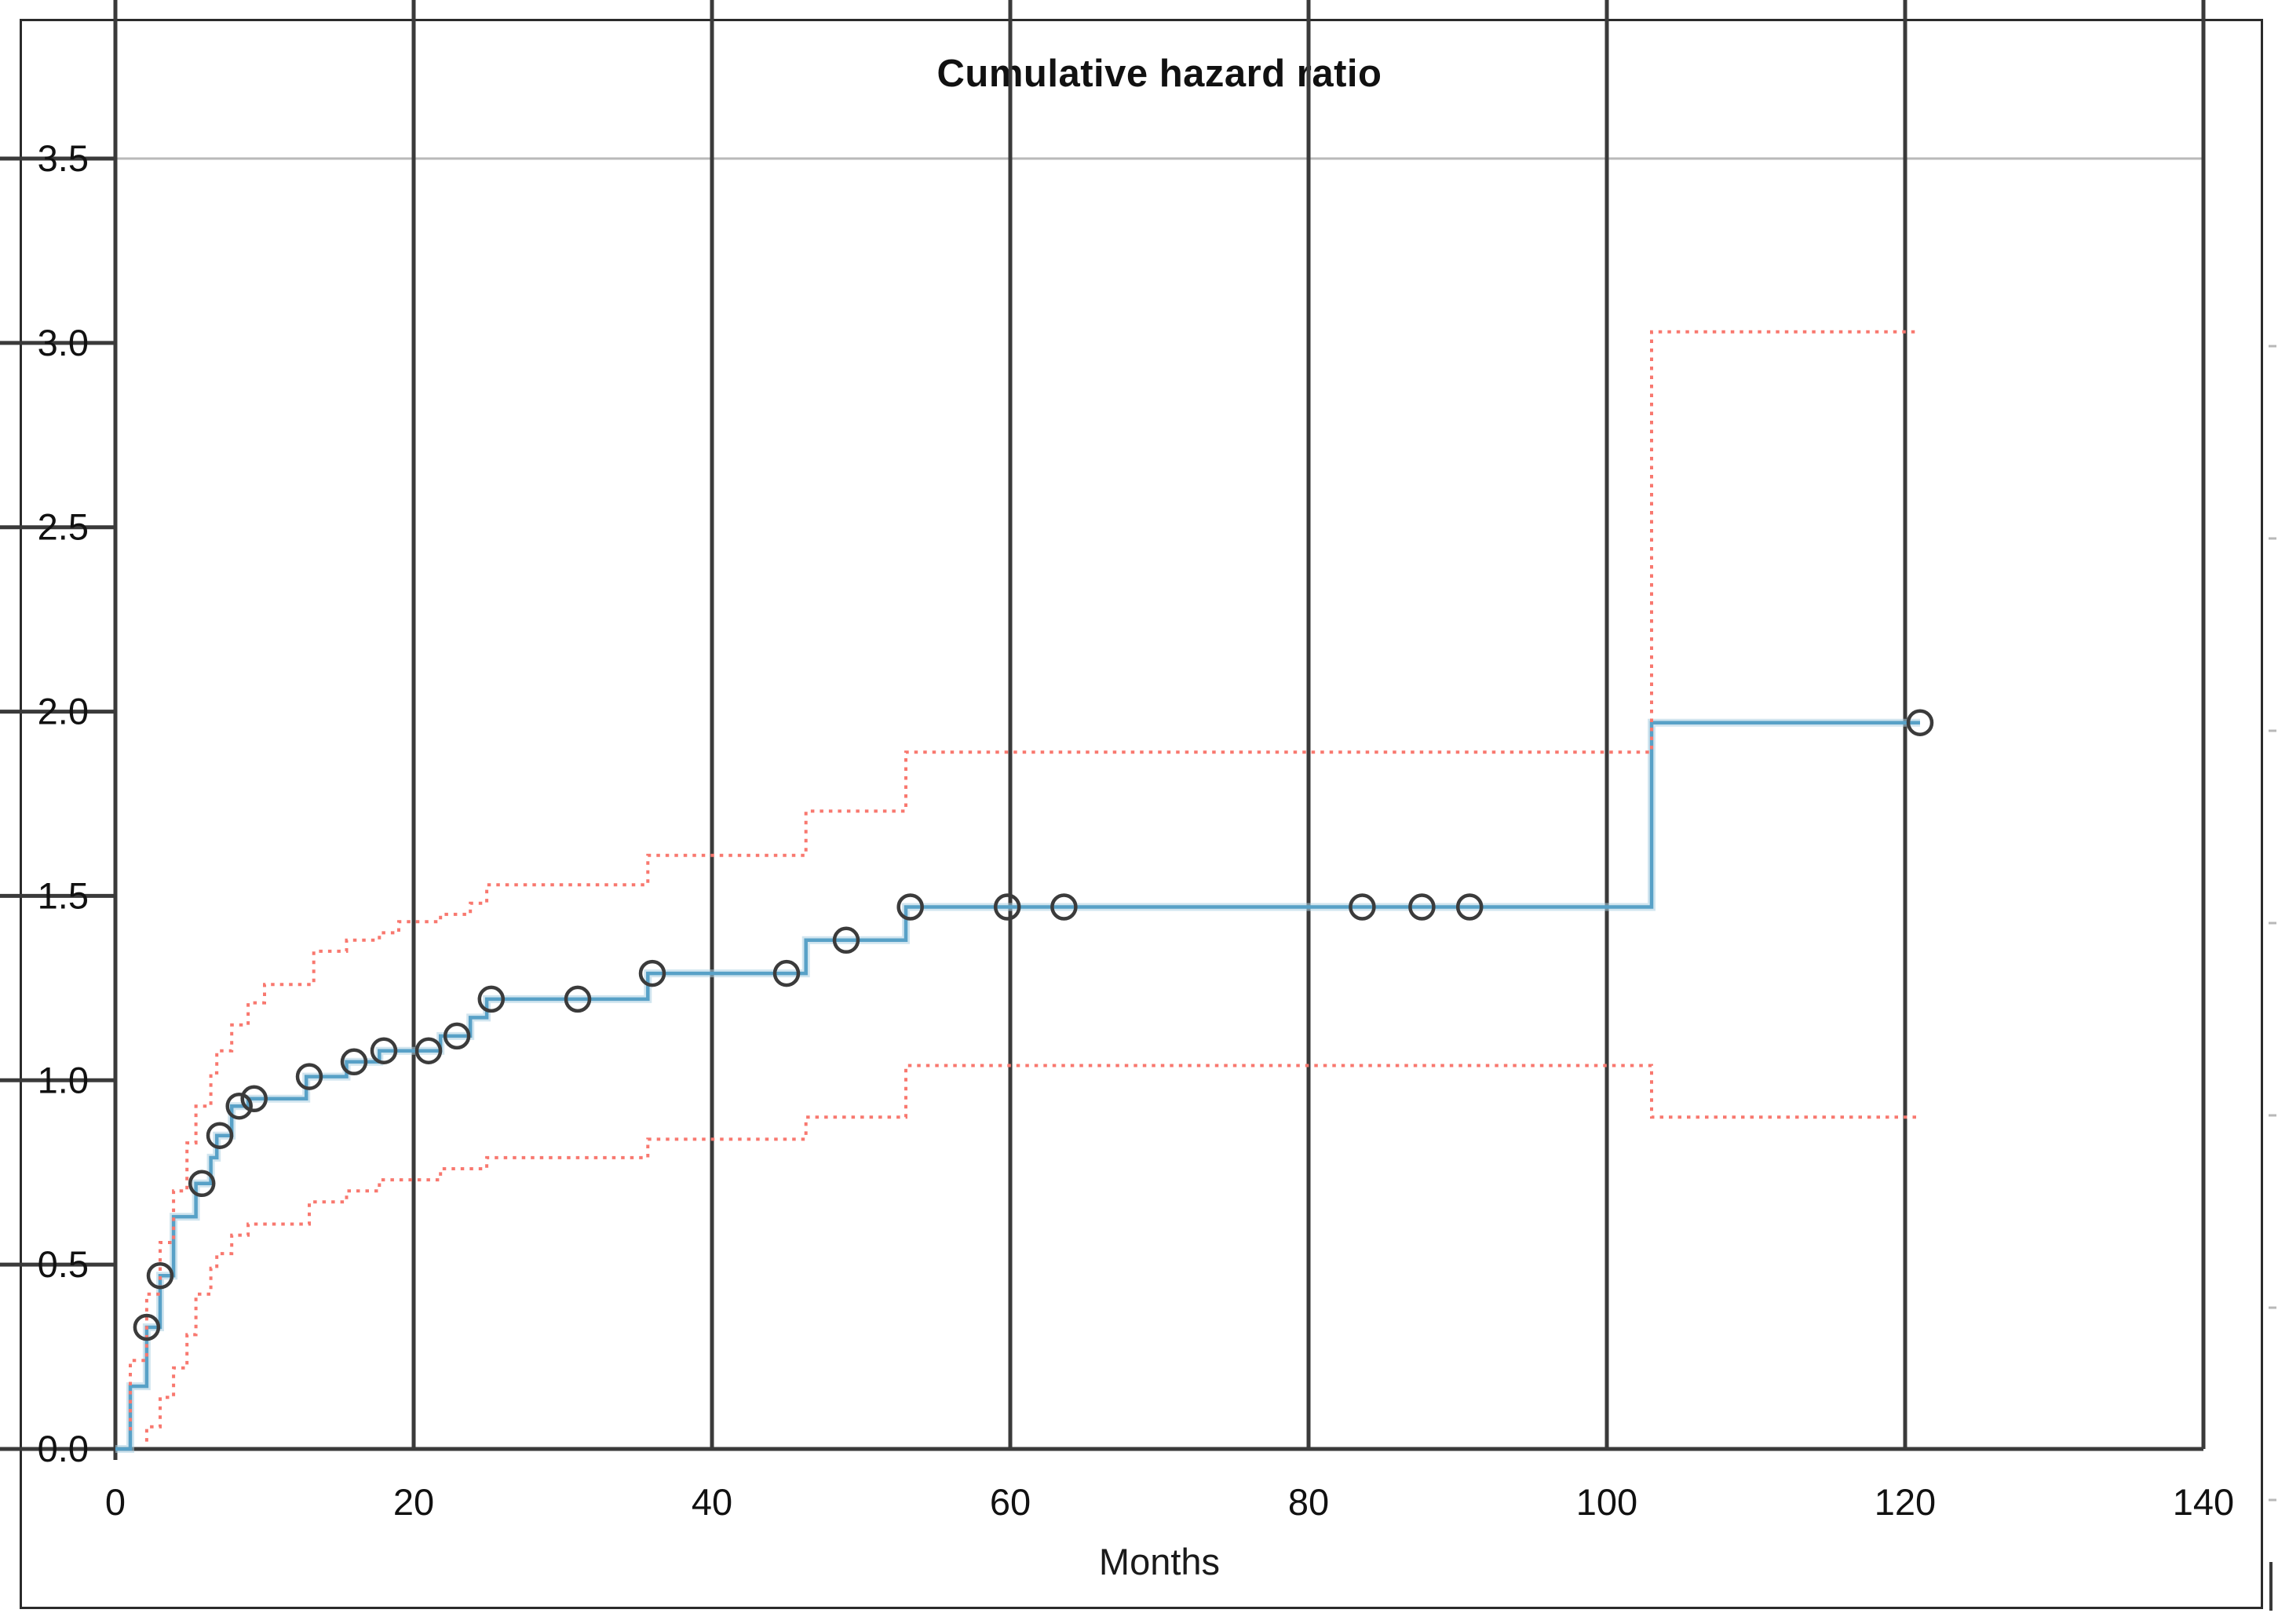 The image size is (2278, 1624). I want to click on x-tick-label: 60, so click(1010, 1502).